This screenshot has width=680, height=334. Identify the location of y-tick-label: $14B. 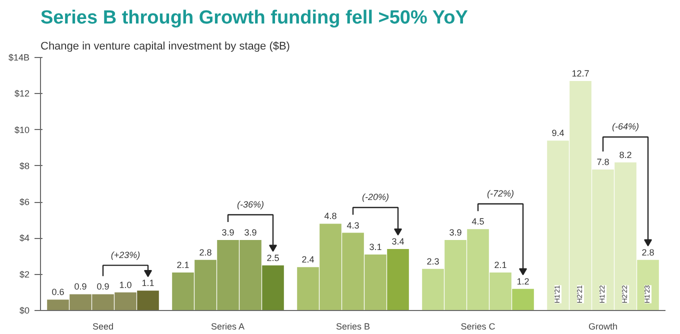
(19, 57).